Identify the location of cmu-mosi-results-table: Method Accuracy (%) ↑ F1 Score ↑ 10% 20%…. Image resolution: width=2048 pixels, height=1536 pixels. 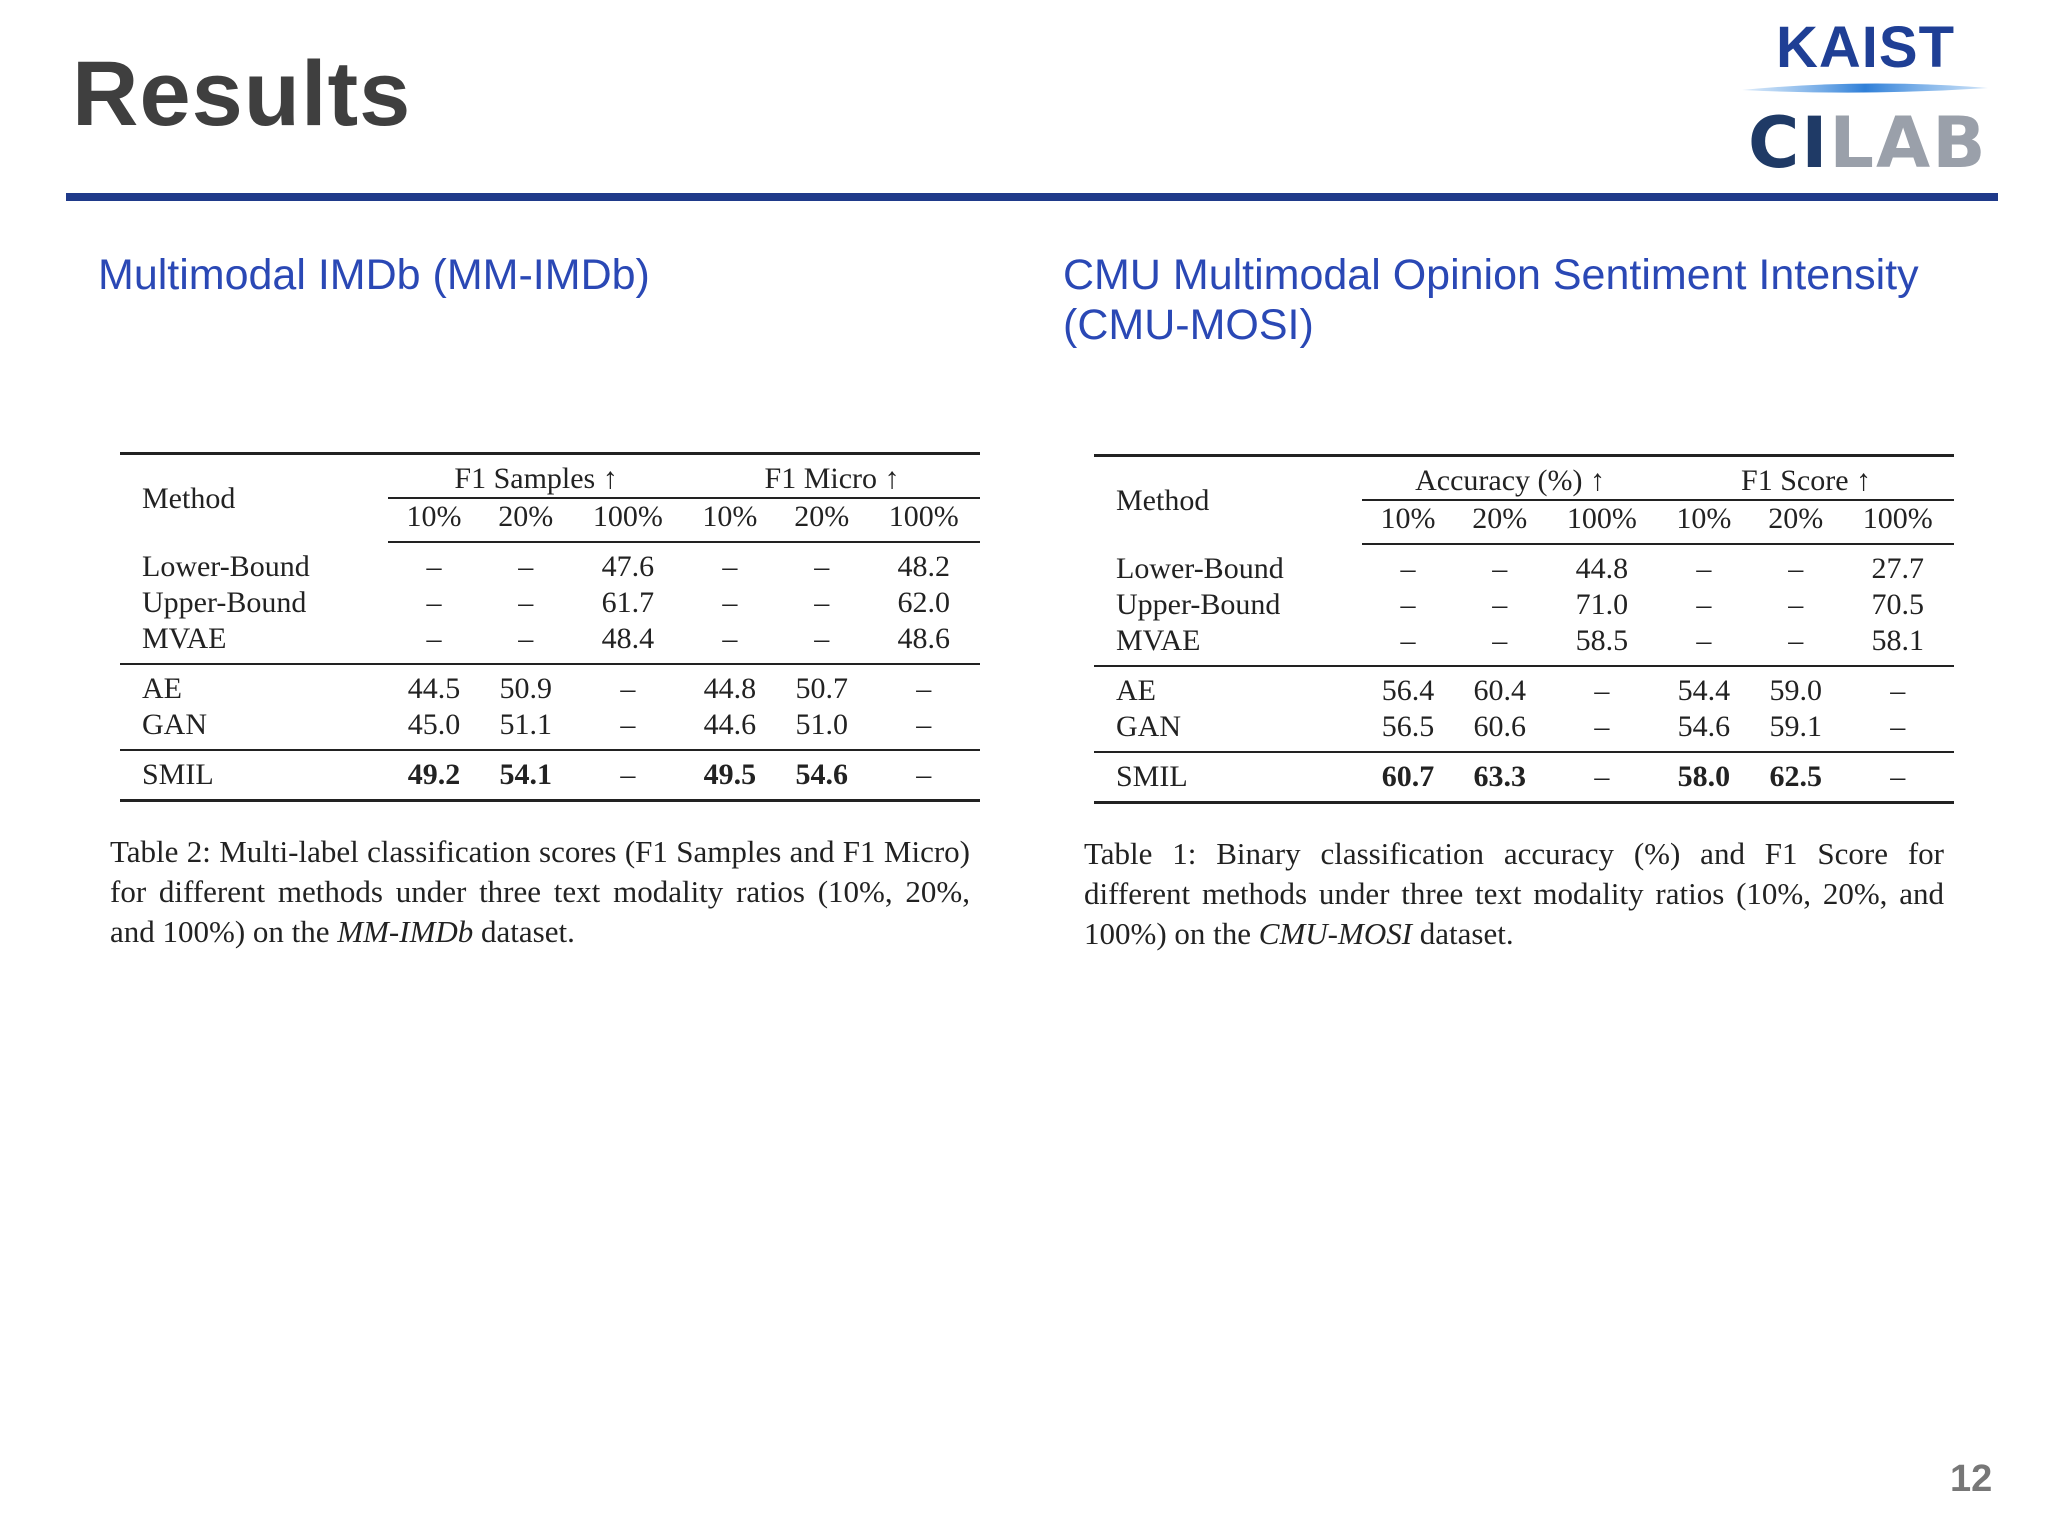
(1524, 629).